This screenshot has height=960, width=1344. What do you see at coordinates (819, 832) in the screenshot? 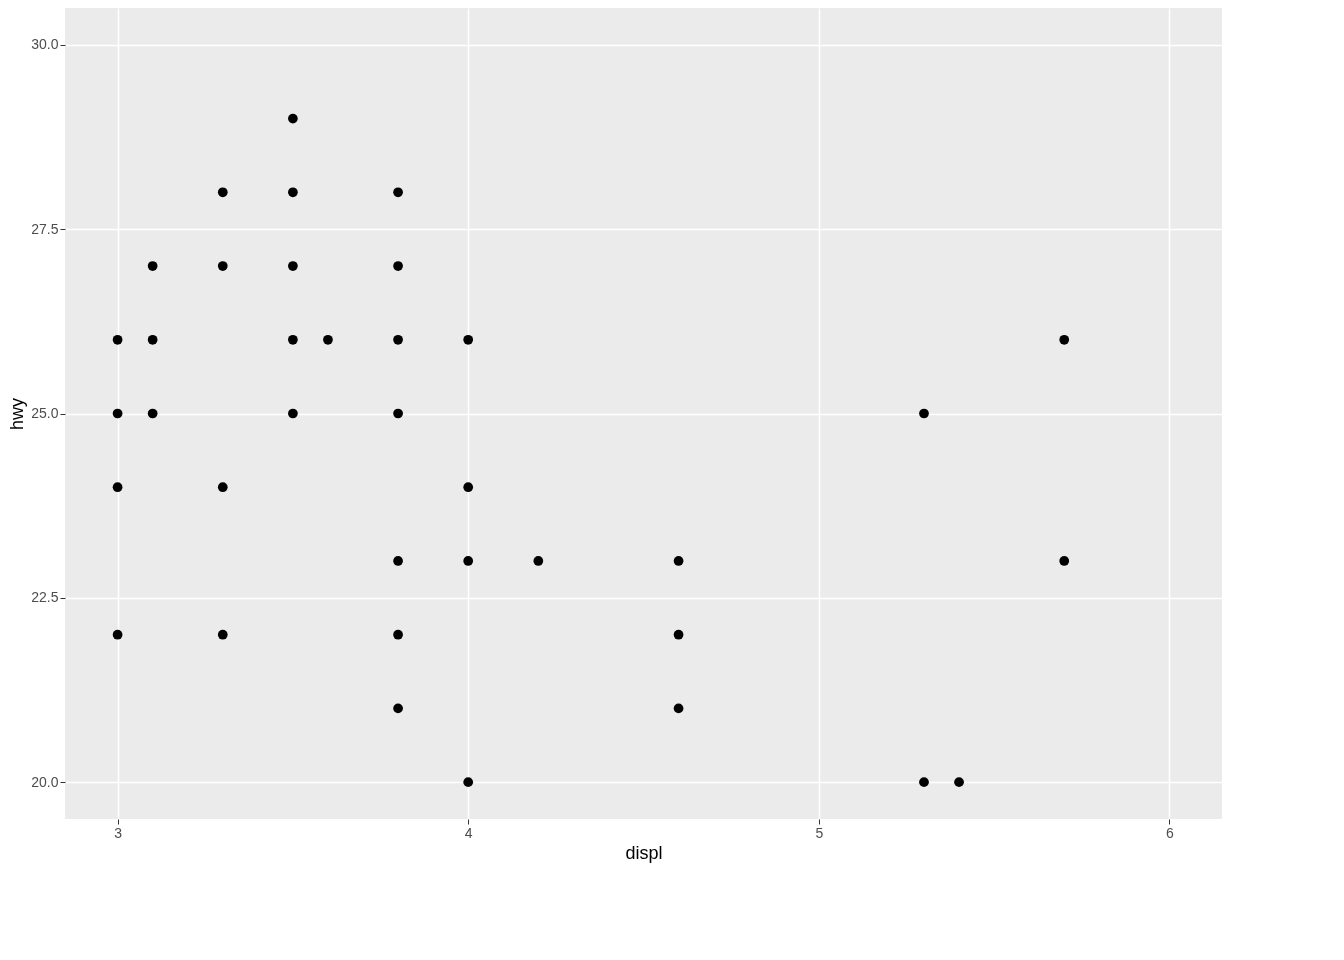
I see `x-tick-label: 5` at bounding box center [819, 832].